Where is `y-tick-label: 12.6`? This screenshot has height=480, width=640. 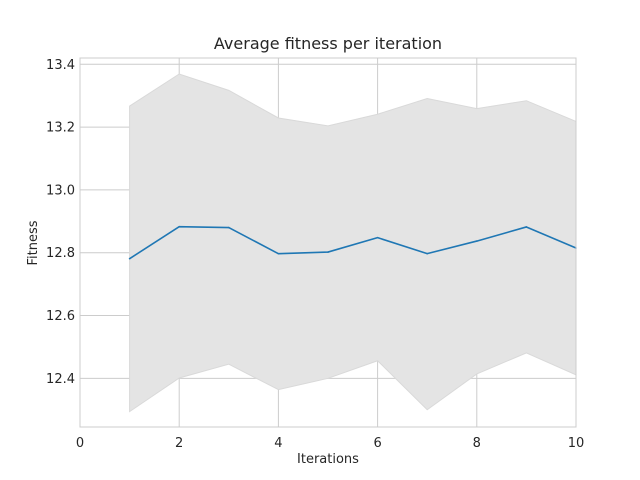
y-tick-label: 12.6 is located at coordinates (60, 316).